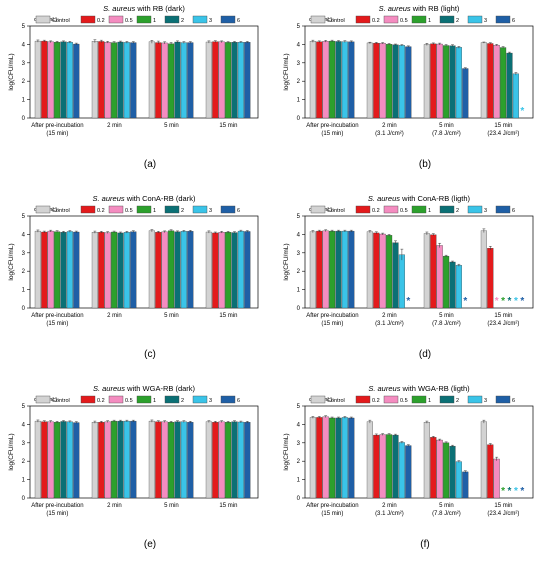  What do you see at coordinates (299, 481) in the screenshot?
I see `y-tick-label: 1` at bounding box center [299, 481].